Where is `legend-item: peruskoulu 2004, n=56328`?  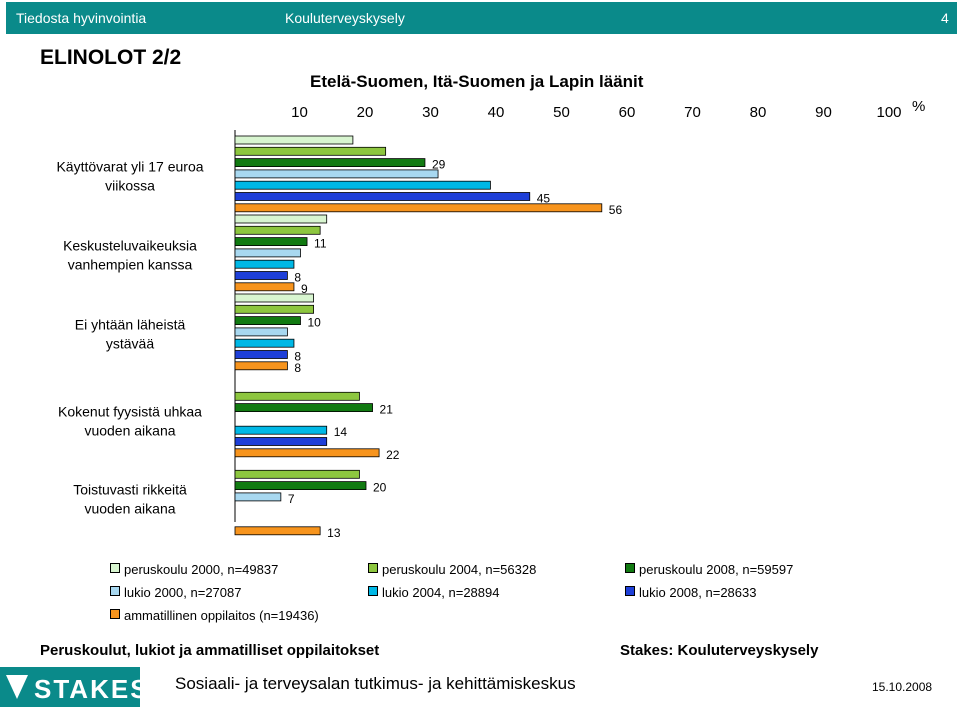 legend-item: peruskoulu 2004, n=56328 is located at coordinates (452, 569).